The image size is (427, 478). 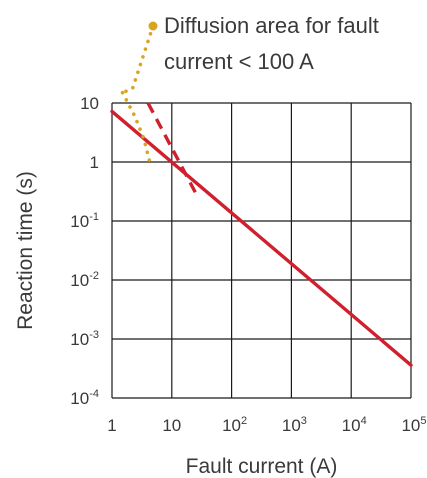 What do you see at coordinates (423, 421) in the screenshot?
I see `tick-exponent: 5` at bounding box center [423, 421].